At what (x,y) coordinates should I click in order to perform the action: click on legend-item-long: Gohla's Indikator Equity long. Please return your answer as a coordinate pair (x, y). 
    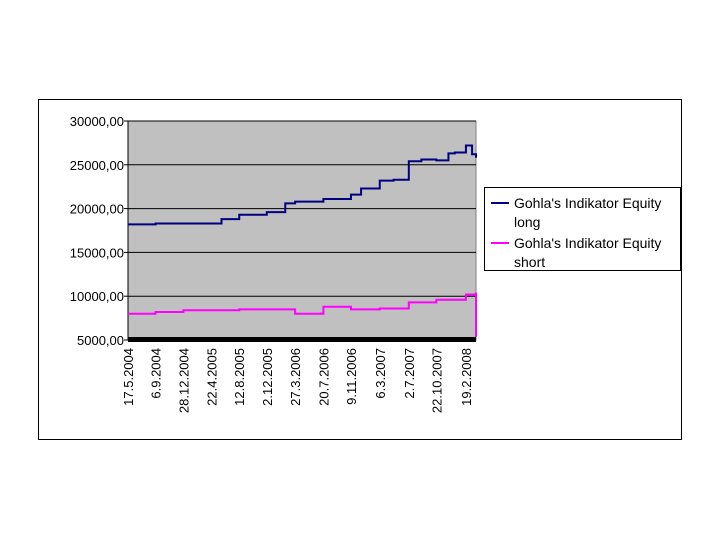
    Looking at the image, I should click on (586, 213).